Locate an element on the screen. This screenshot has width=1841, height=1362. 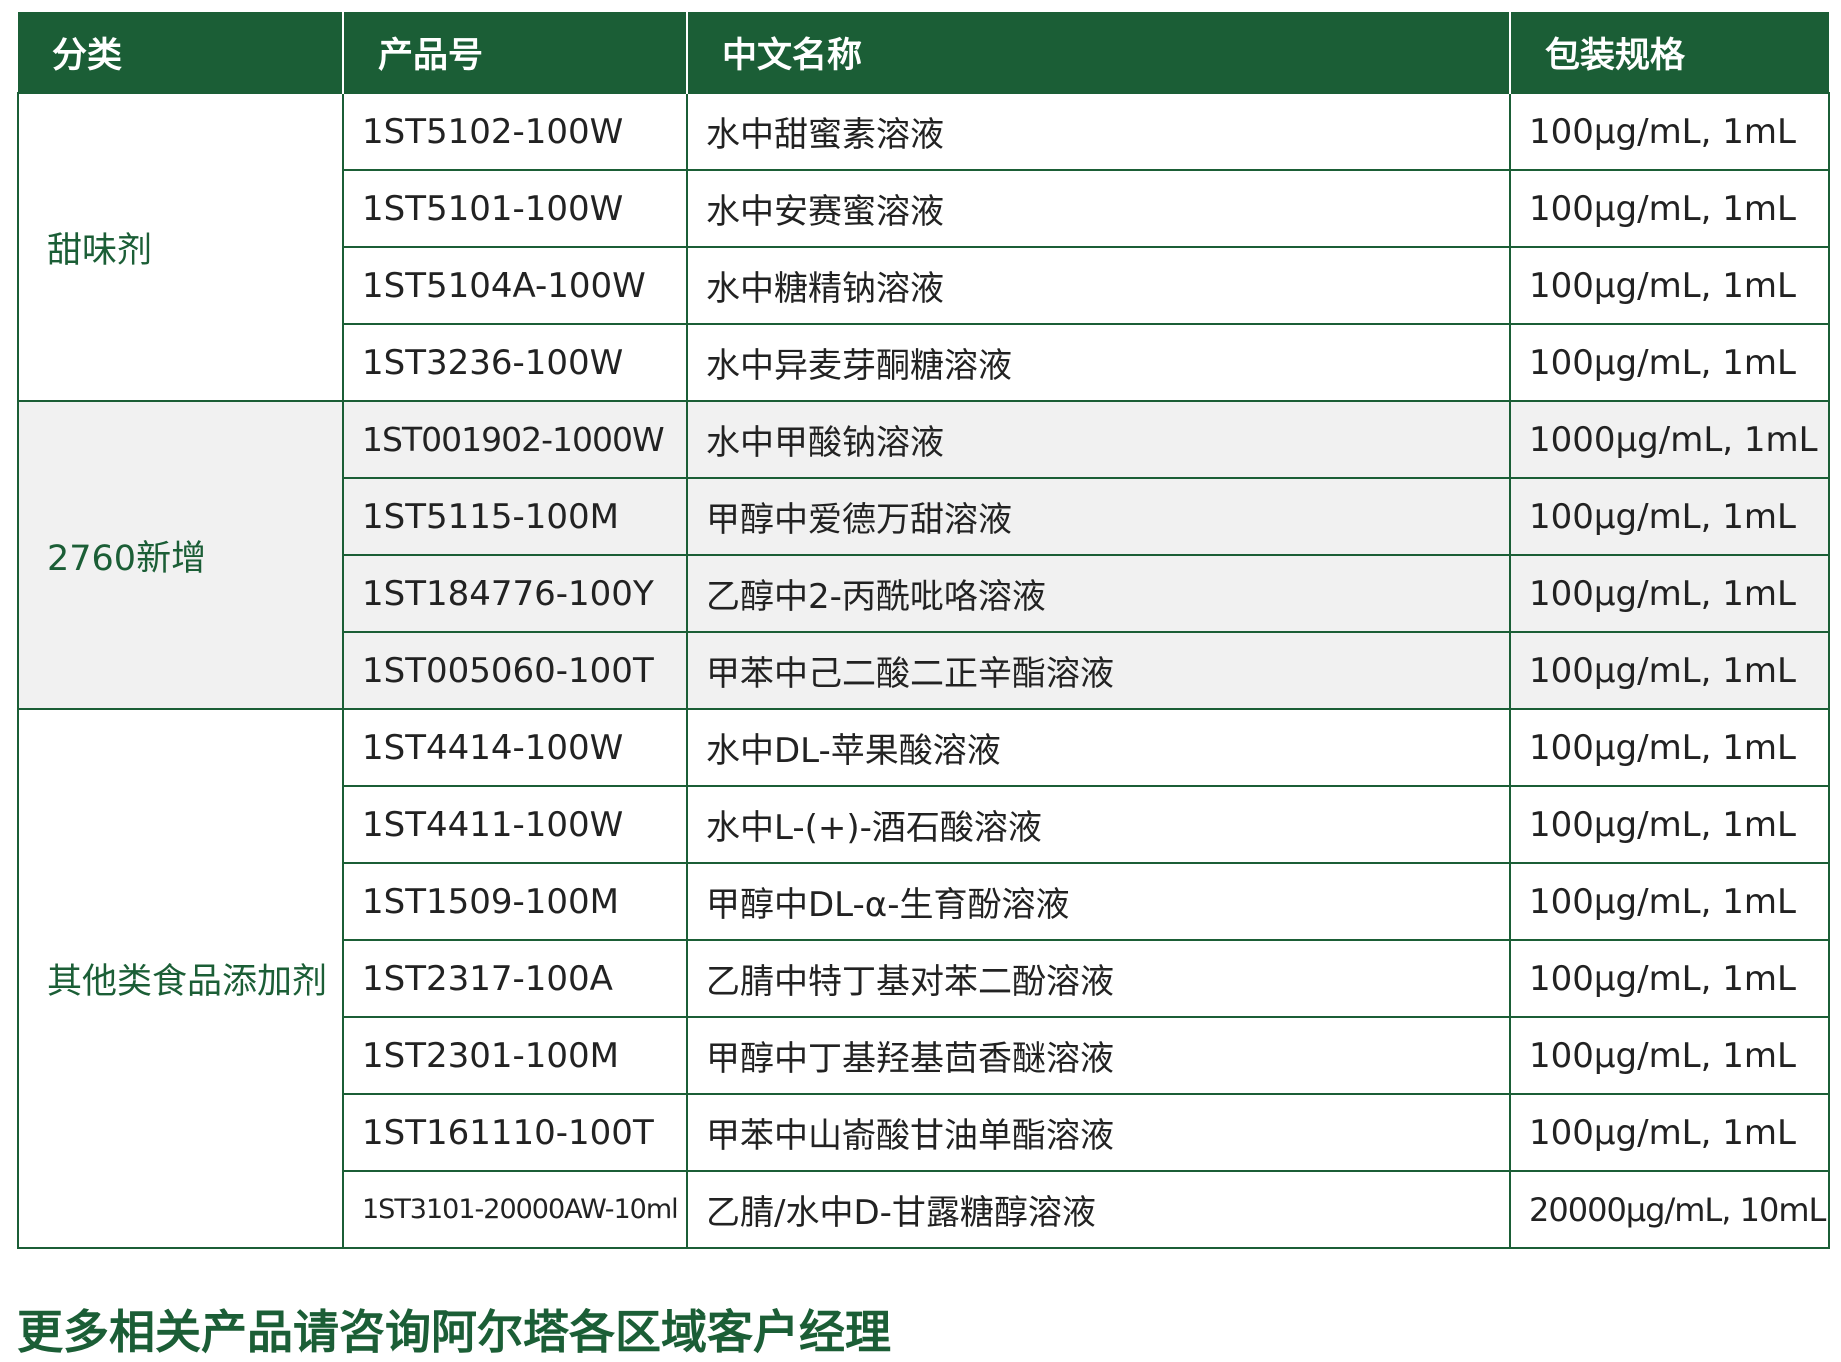
table-row: 1ST2317-100A 乙腈中特丁基对苯二酚溶液 100μg/mL, 1mL is located at coordinates (924, 978).